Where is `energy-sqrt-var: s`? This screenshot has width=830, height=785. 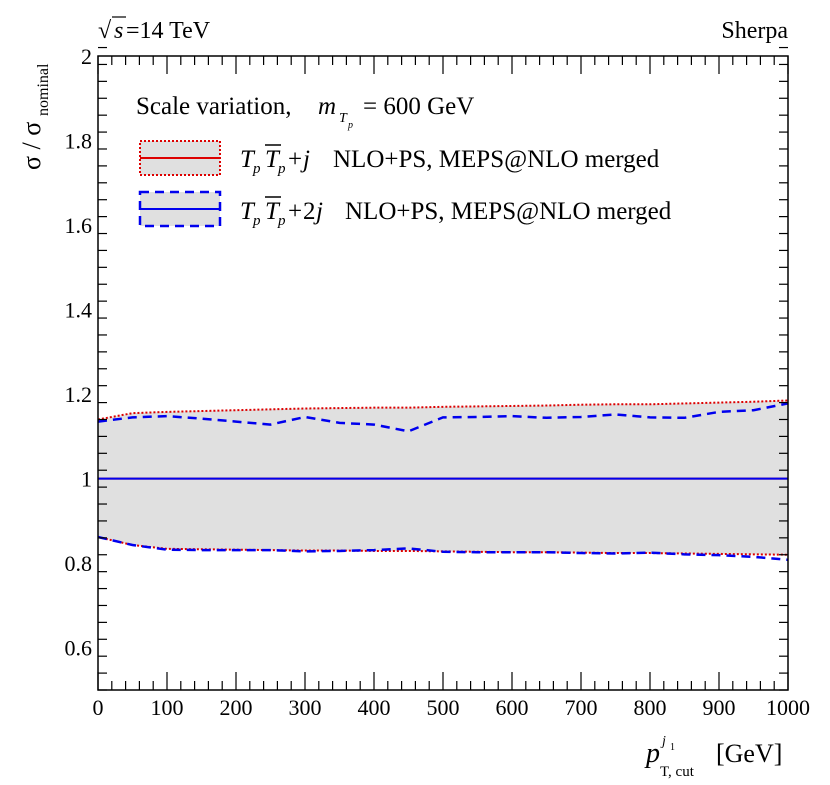 energy-sqrt-var: s is located at coordinates (118, 31).